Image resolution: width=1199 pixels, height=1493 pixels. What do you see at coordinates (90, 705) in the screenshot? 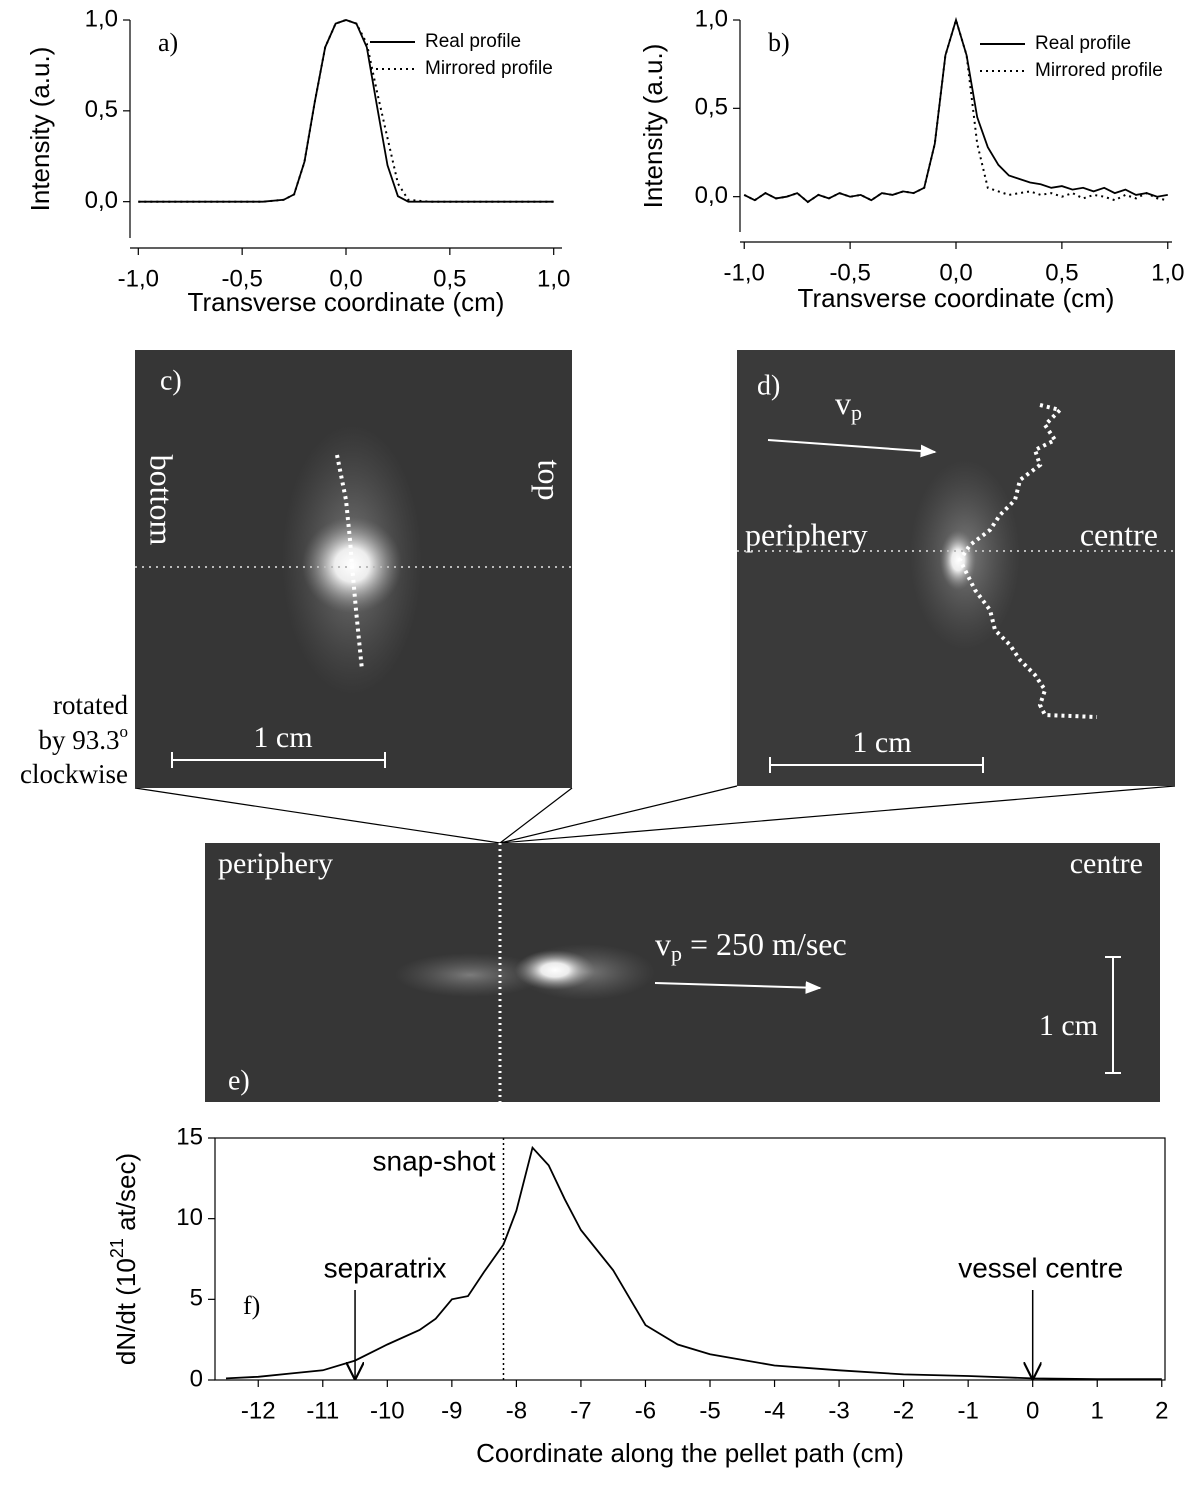
I see `note: rotated` at bounding box center [90, 705].